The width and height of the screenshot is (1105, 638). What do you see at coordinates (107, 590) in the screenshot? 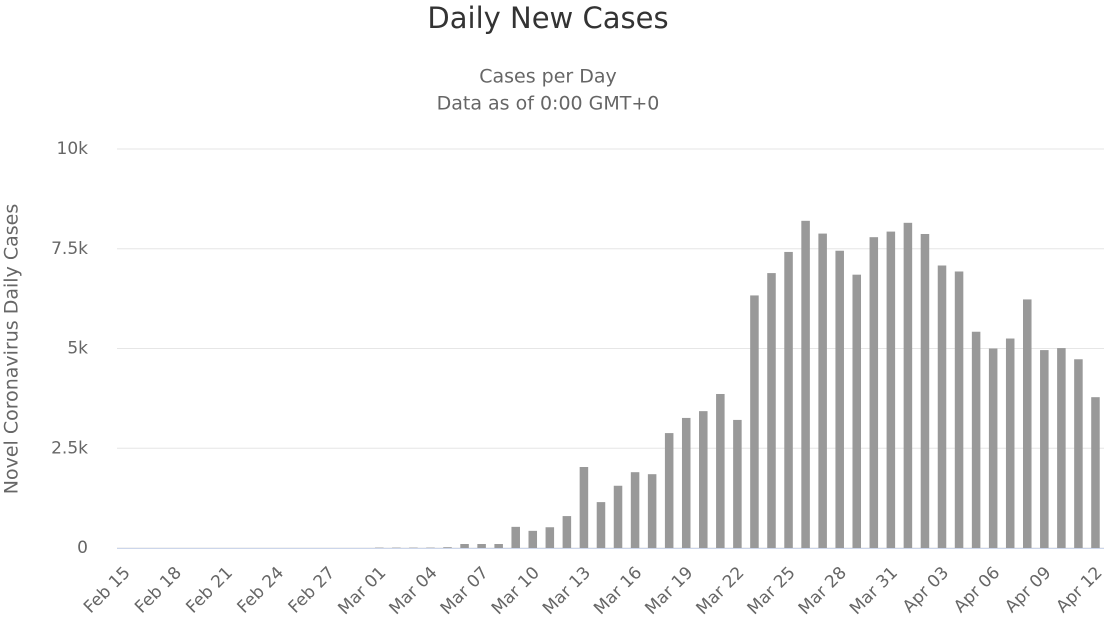
I see `x-tick-label: Feb 15` at bounding box center [107, 590].